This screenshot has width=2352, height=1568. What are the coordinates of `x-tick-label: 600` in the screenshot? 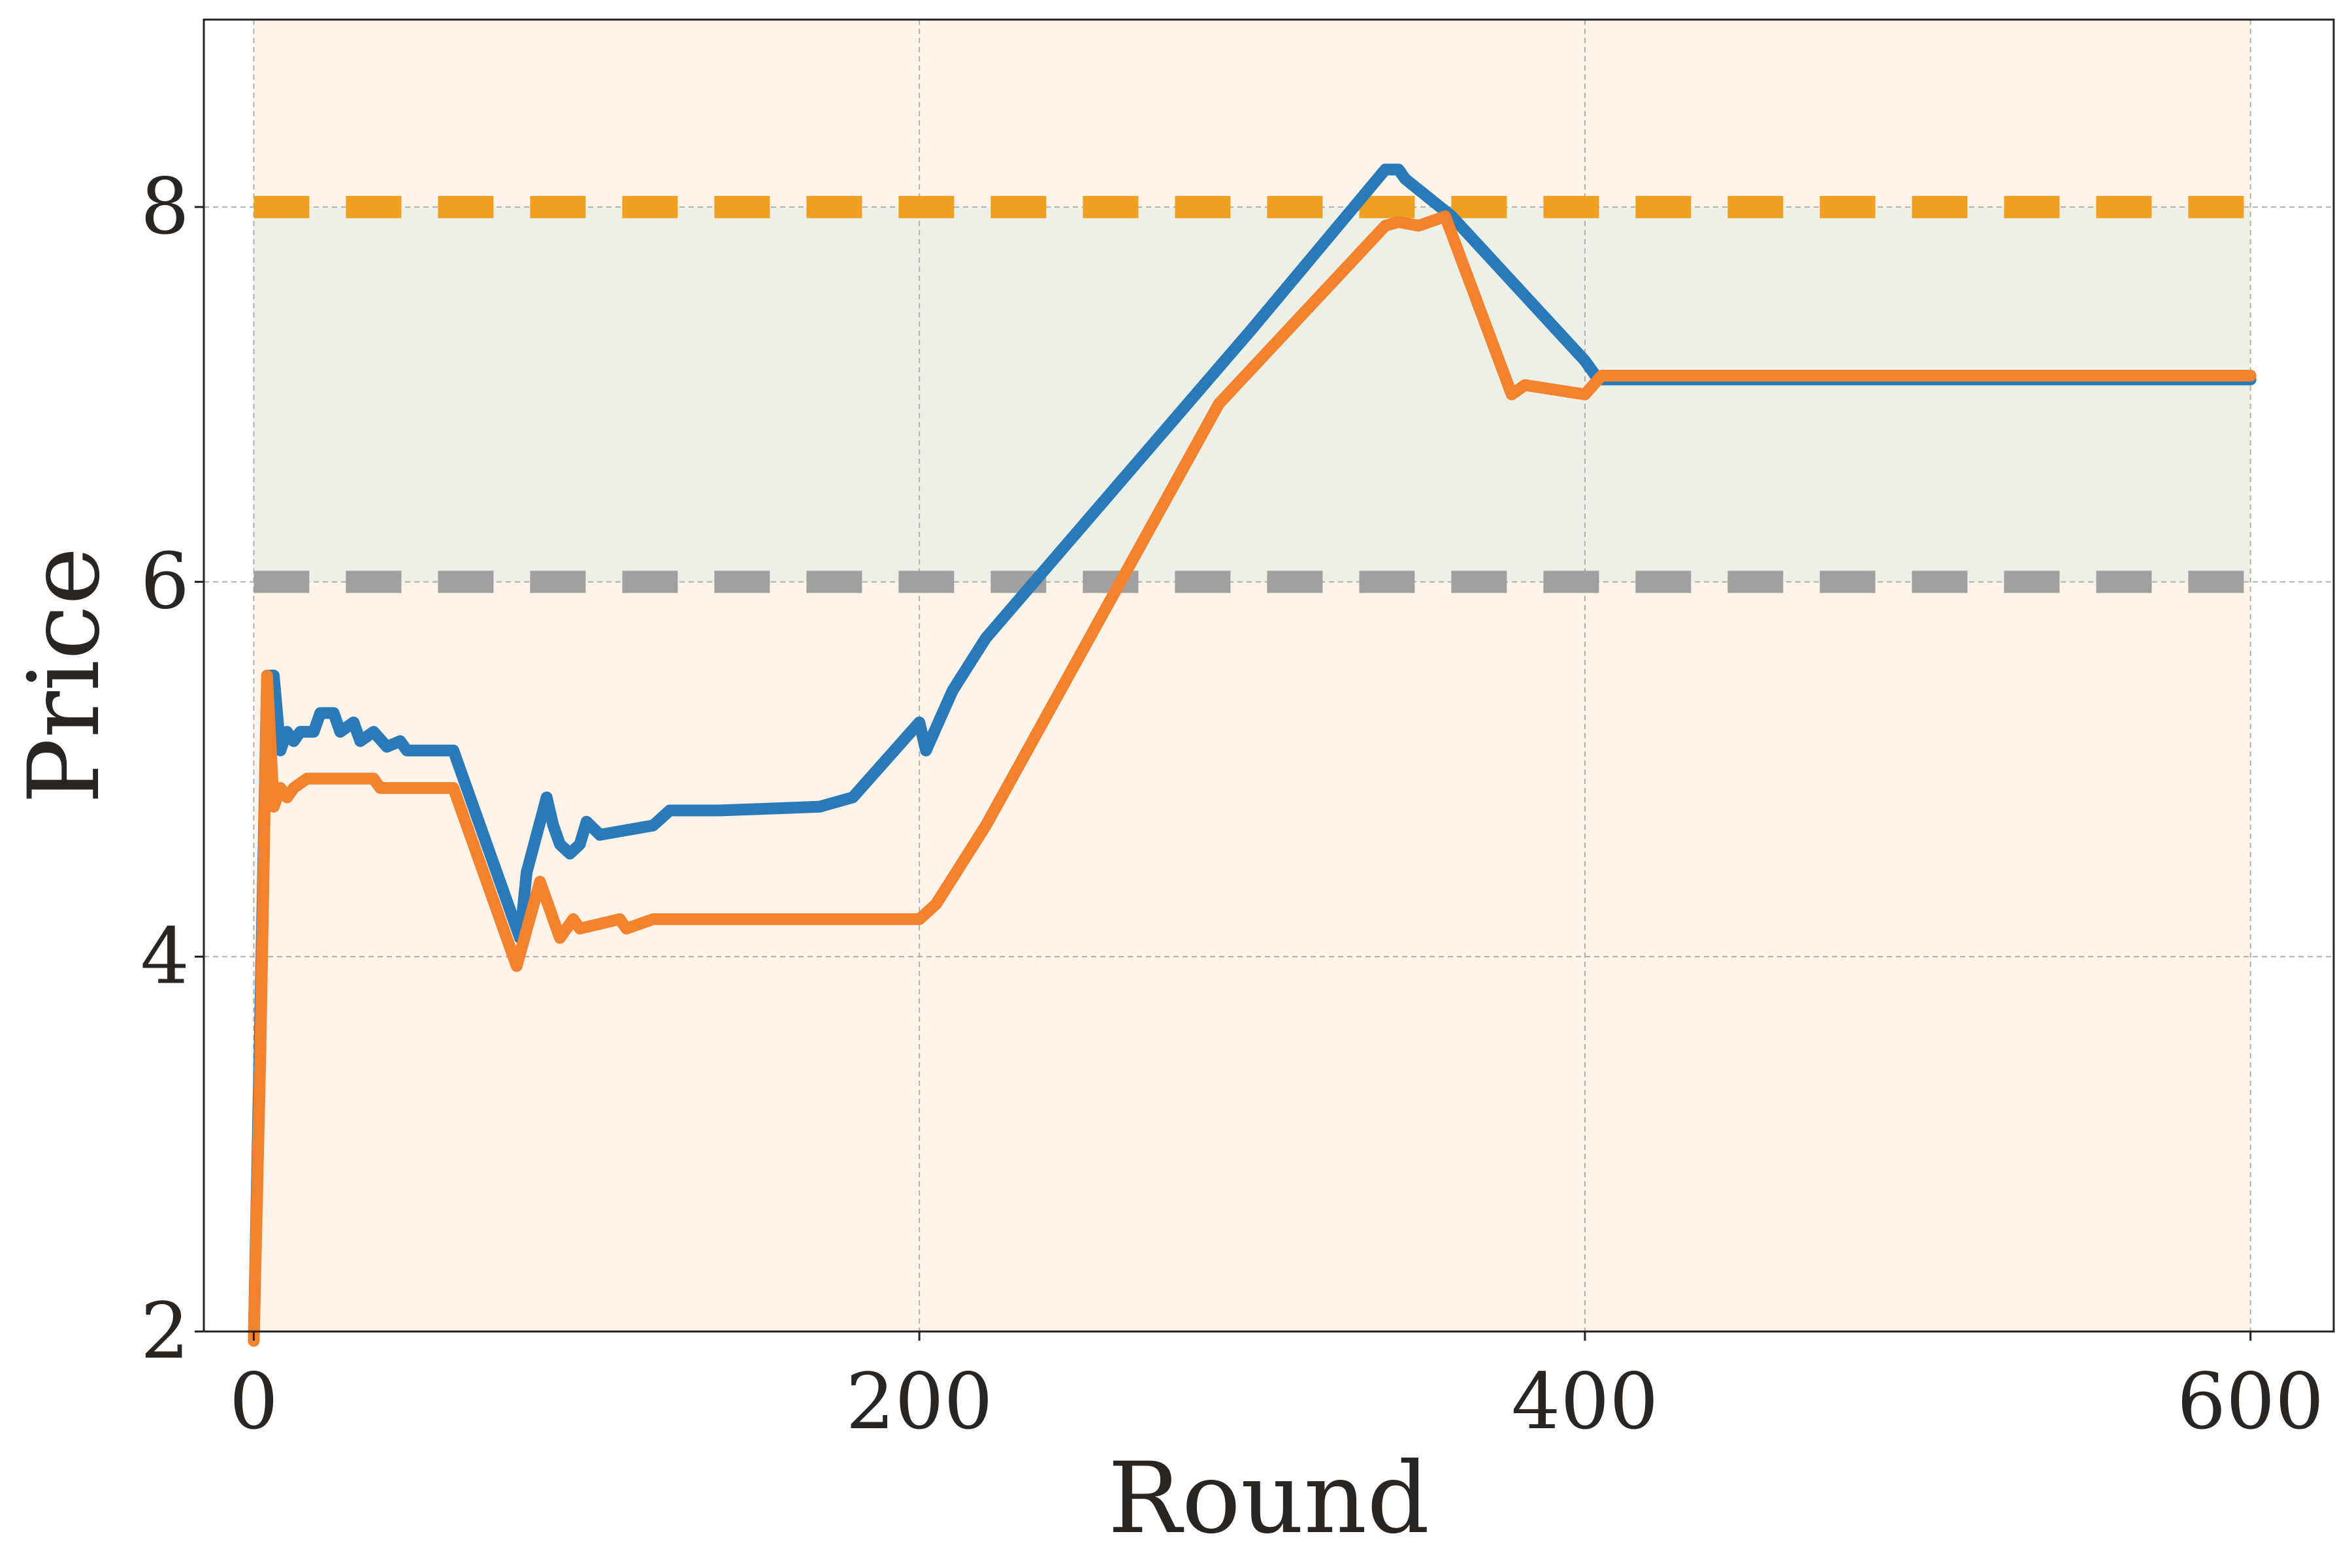 It's located at (2250, 1401).